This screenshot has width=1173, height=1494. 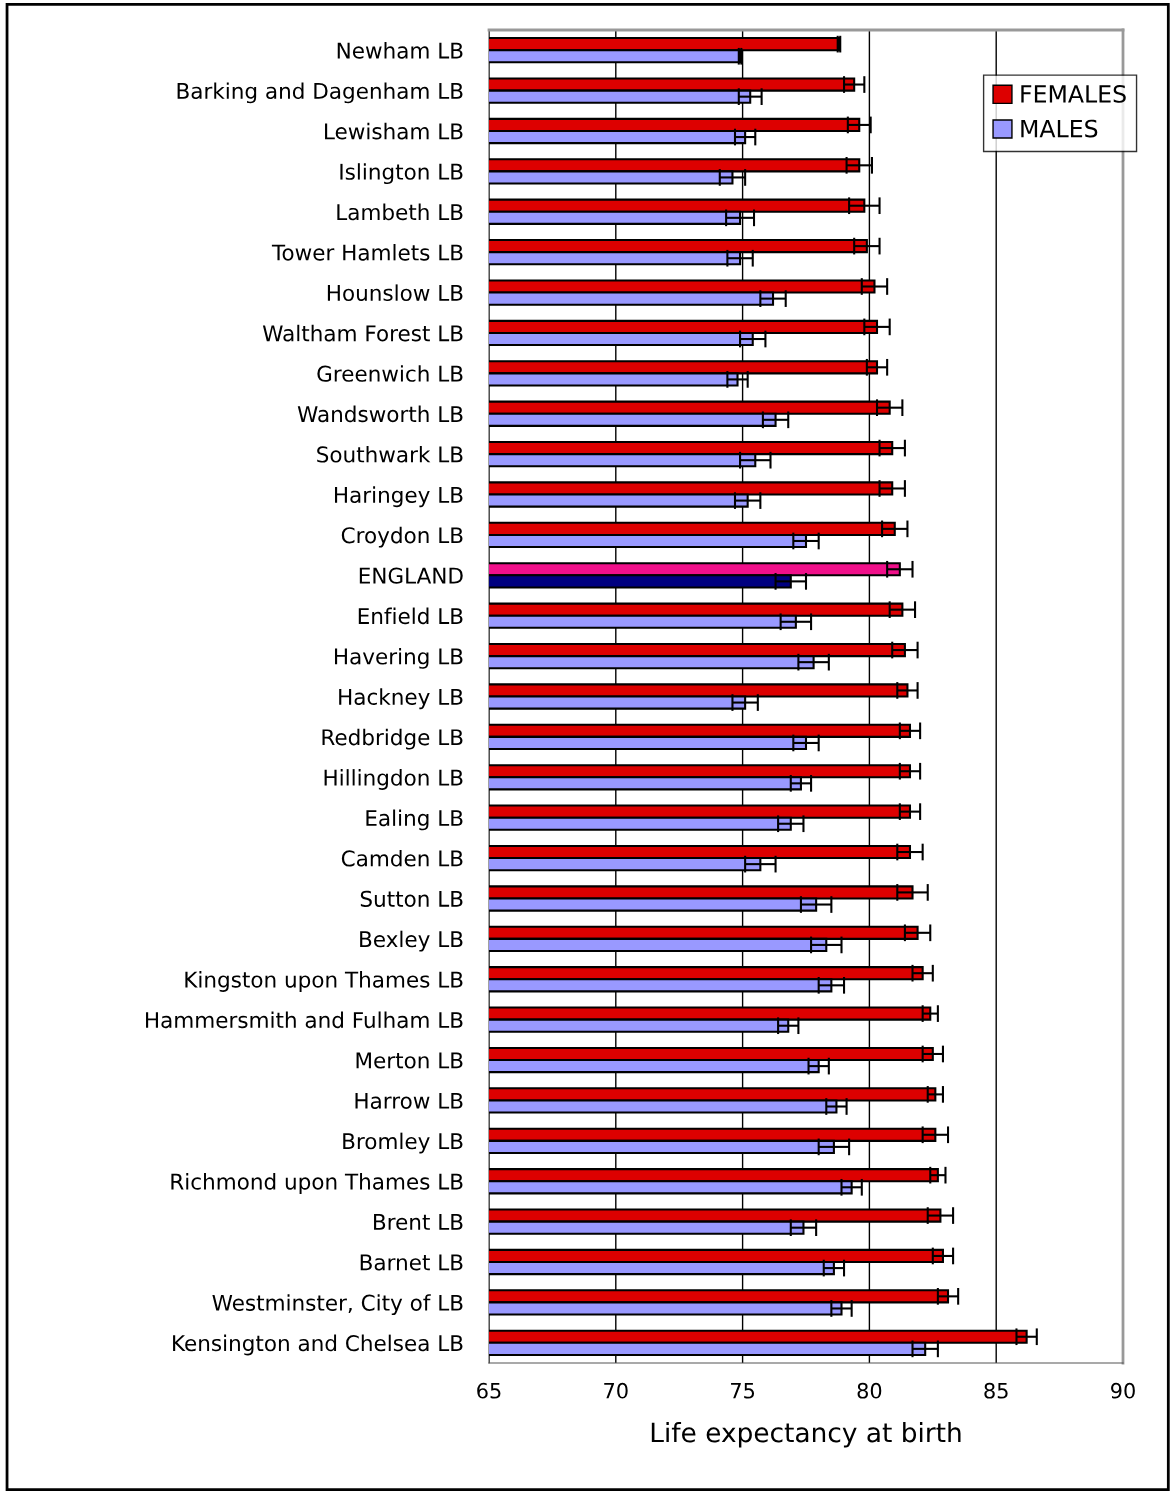 What do you see at coordinates (324, 981) in the screenshot?
I see `y-tick-label: Kingston upon Thames LB` at bounding box center [324, 981].